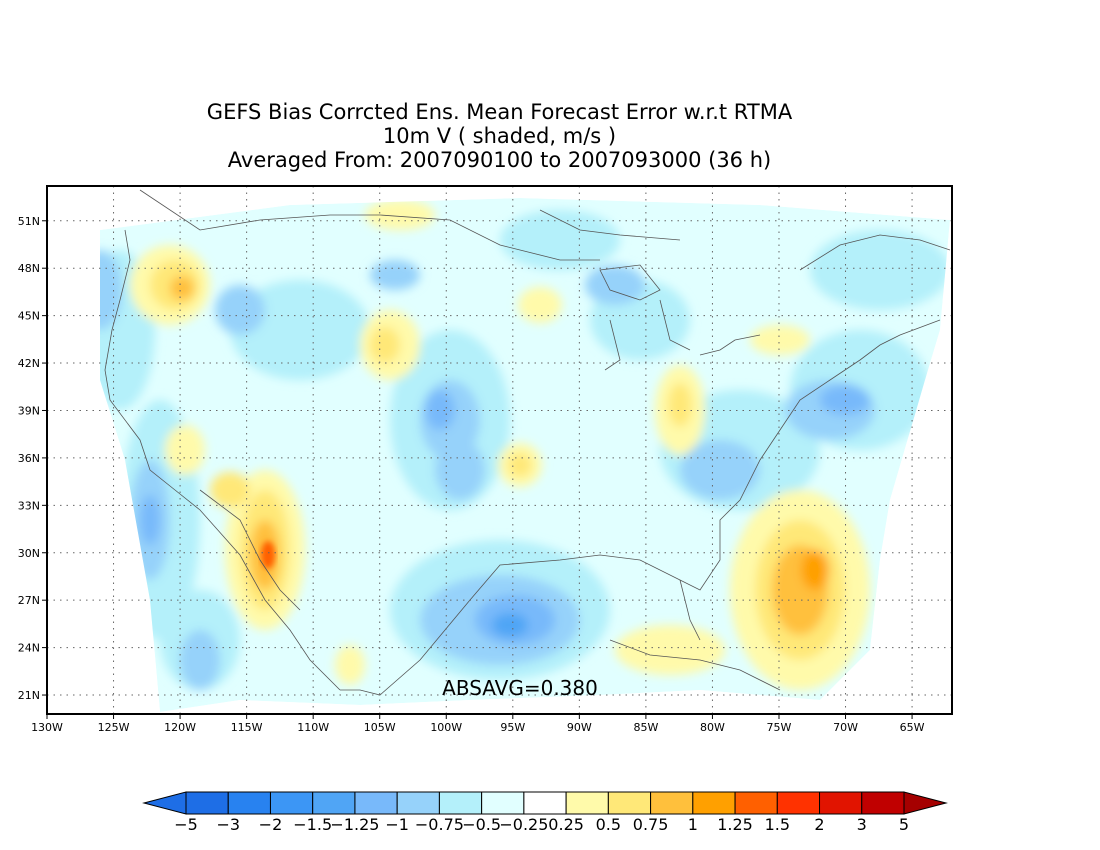 This screenshot has height=850, width=1100. I want to click on lat-tick-label: 45N, so click(29, 316).